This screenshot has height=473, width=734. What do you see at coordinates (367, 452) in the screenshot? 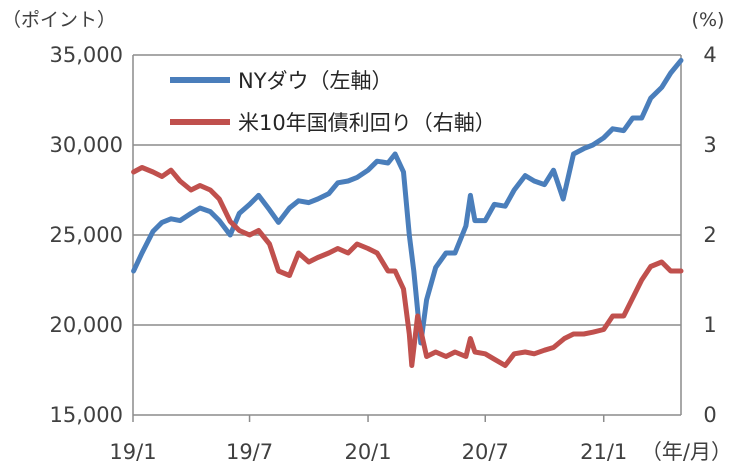
I see `x-tick-label: 20/1` at bounding box center [367, 452].